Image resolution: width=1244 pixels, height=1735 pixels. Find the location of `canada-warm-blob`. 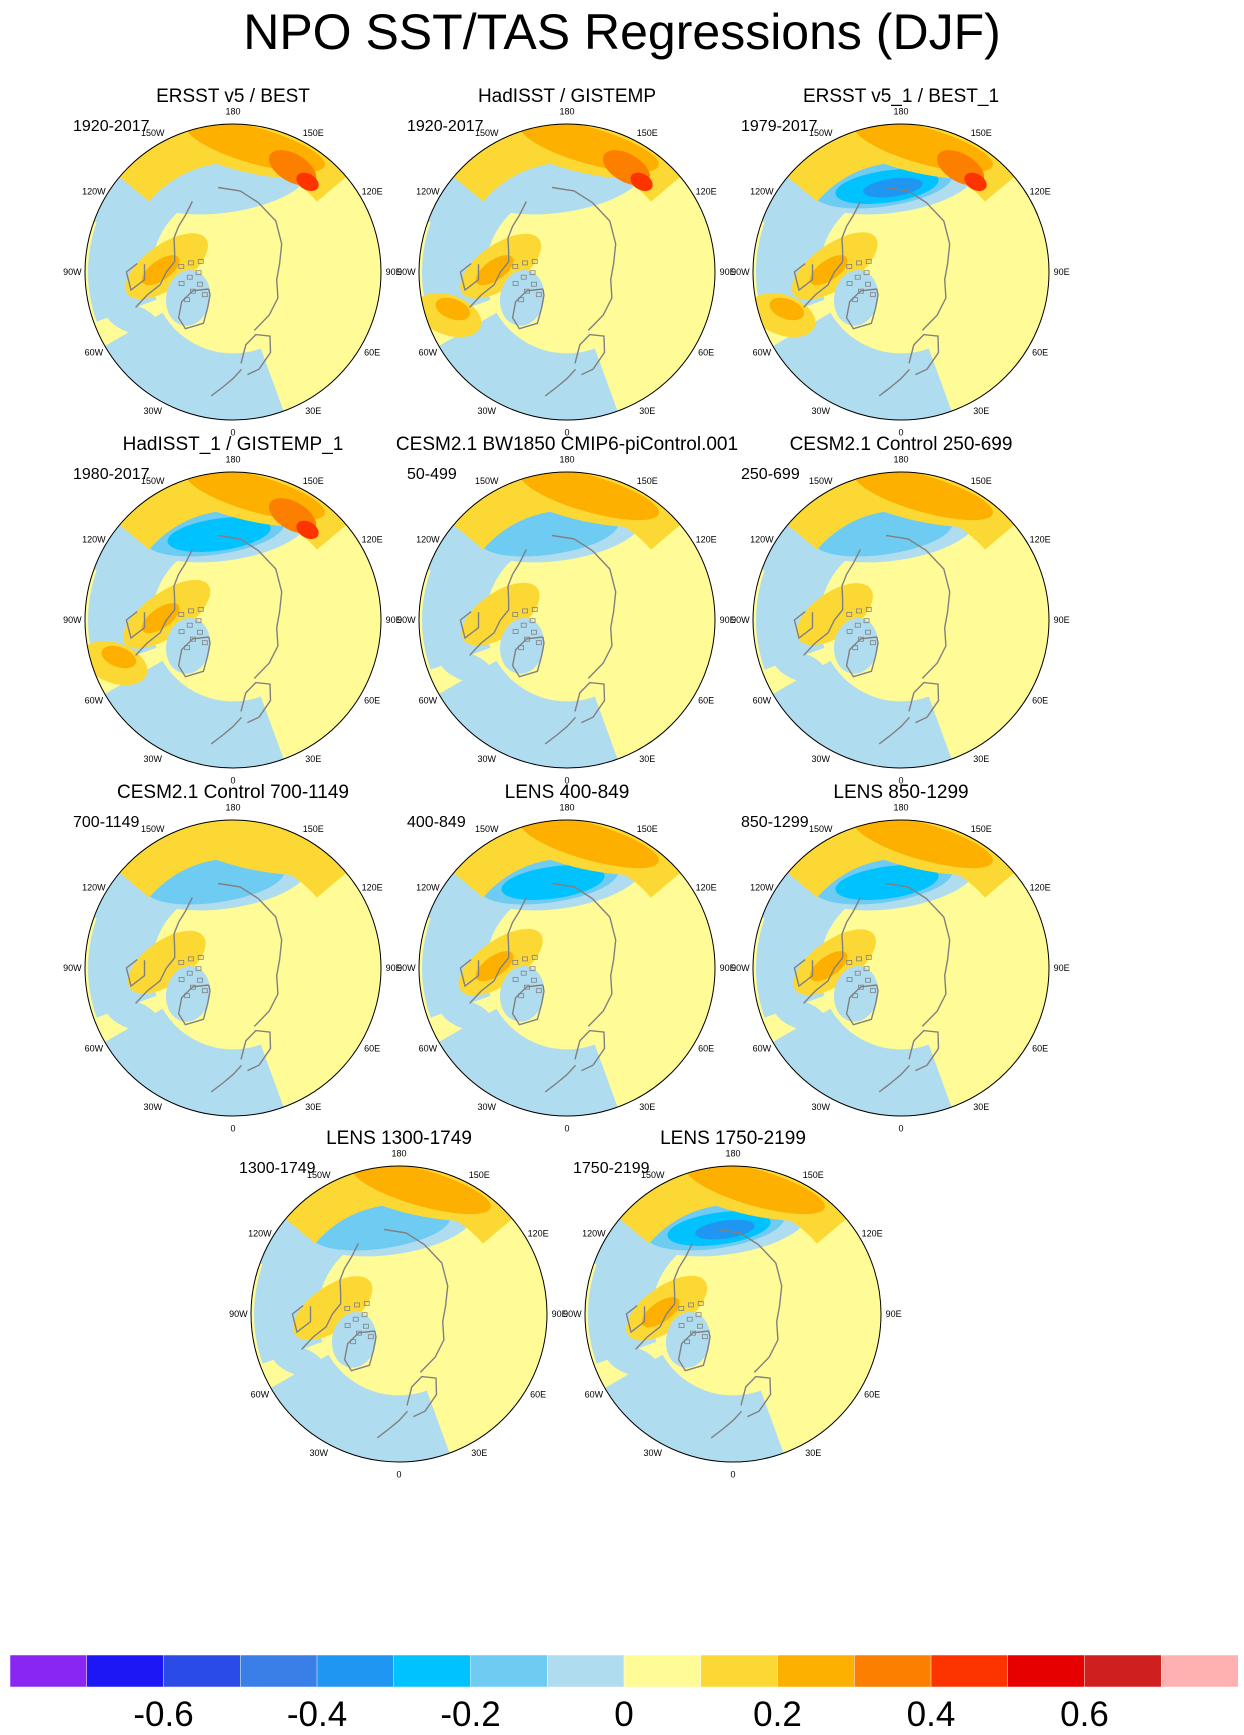

canada-warm-blob is located at coordinates (834, 614).